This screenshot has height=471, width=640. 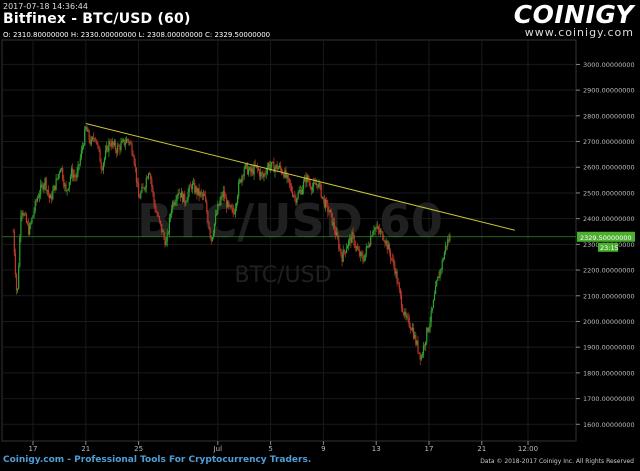 I want to click on last-price-label: 2329.50000000, so click(x=606, y=238).